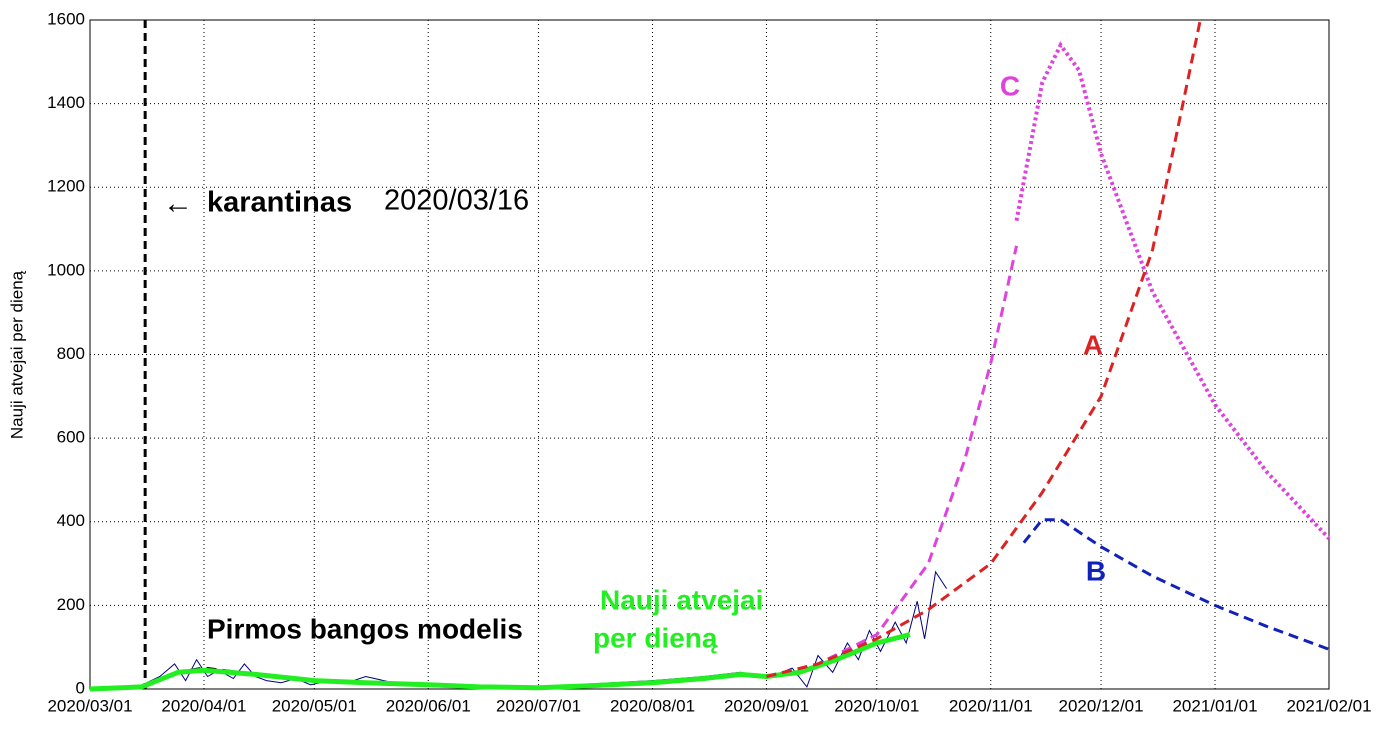 This screenshot has width=1383, height=737. Describe the element at coordinates (203, 705) in the screenshot. I see `x-tick-label: 2020/04/01` at that location.